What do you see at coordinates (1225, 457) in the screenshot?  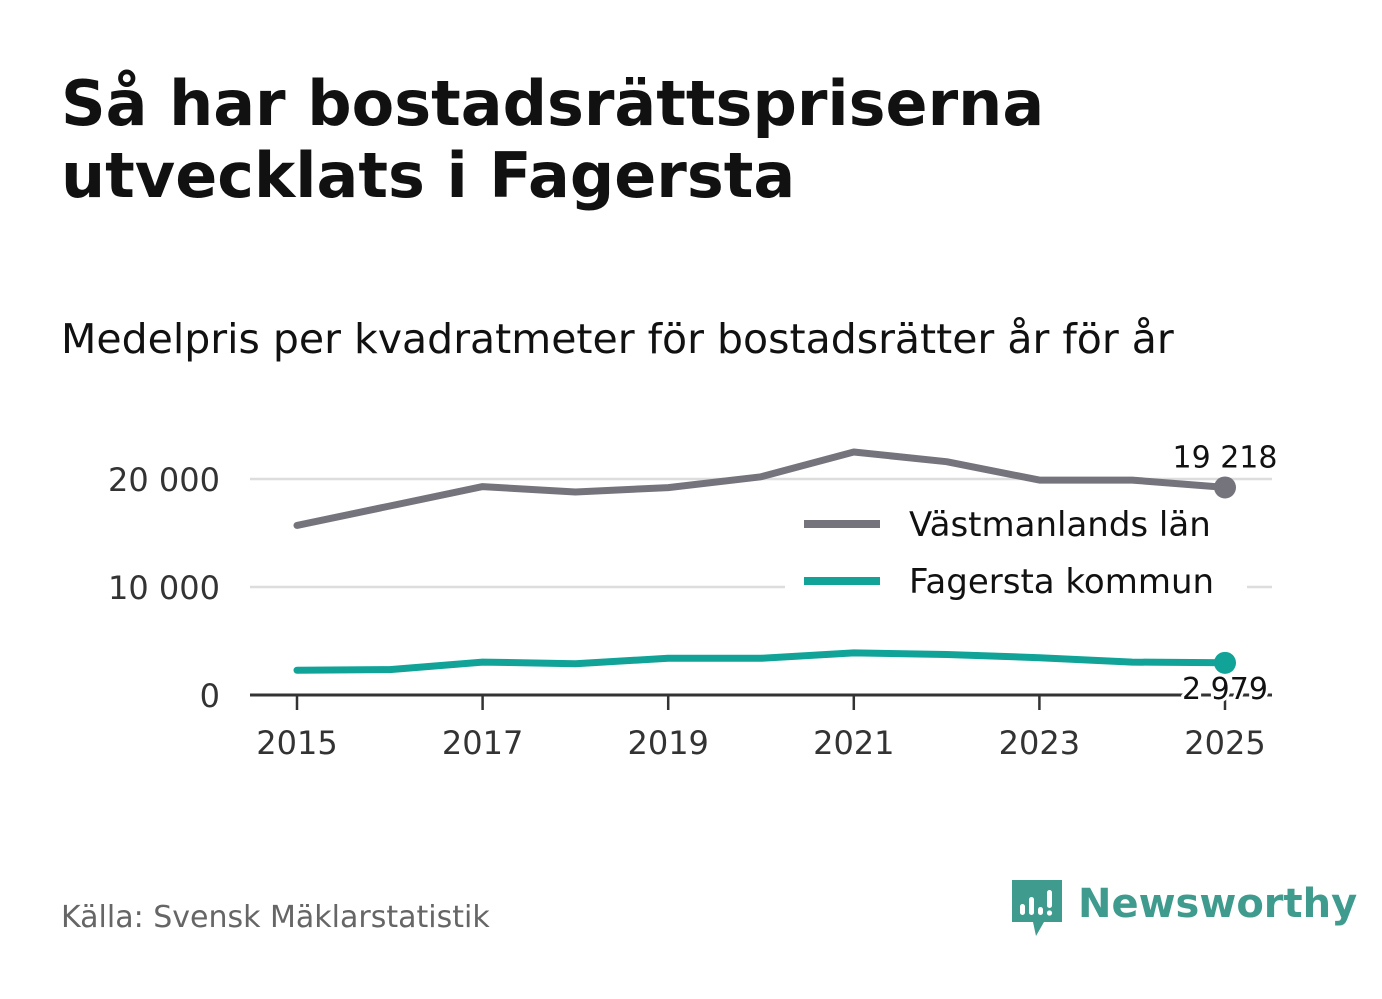 I see `end-value-label-0: 19 218` at bounding box center [1225, 457].